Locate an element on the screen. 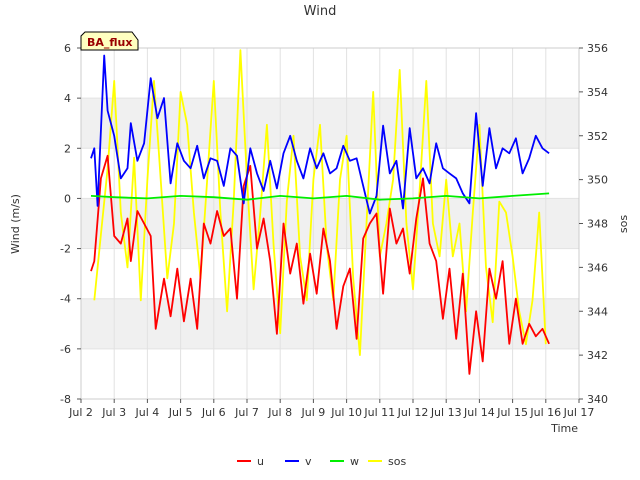 The image size is (640, 480). y-left-tick-label-6: 4 is located at coordinates (67, 98).